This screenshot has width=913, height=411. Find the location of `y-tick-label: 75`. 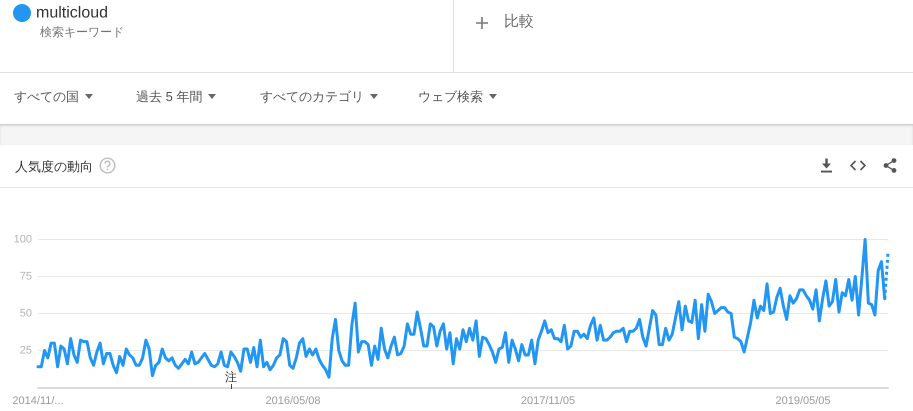

y-tick-label: 75 is located at coordinates (26, 276).